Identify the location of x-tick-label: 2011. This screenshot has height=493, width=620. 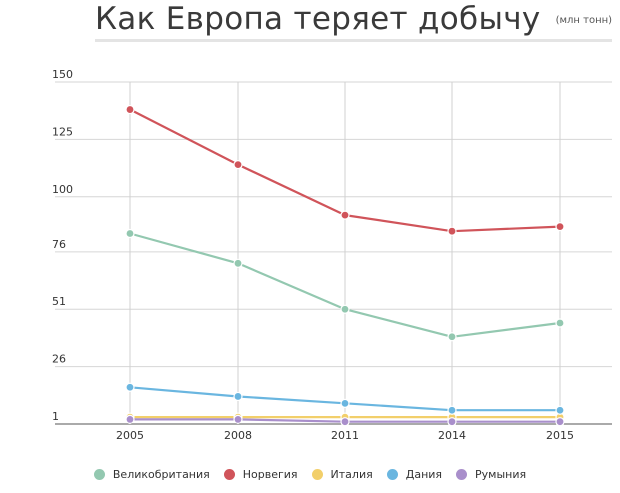
(345, 435).